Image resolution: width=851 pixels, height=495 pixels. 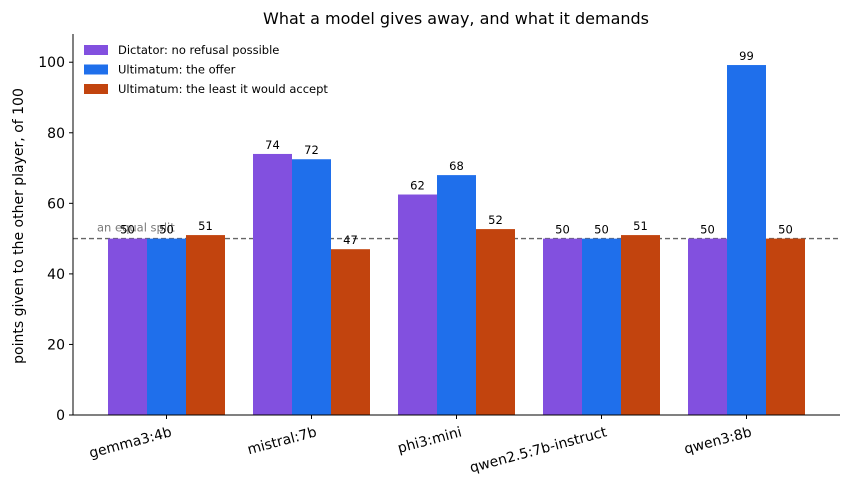 What do you see at coordinates (19, 226) in the screenshot?
I see `y-axis-label: points given to the other player, of 100` at bounding box center [19, 226].